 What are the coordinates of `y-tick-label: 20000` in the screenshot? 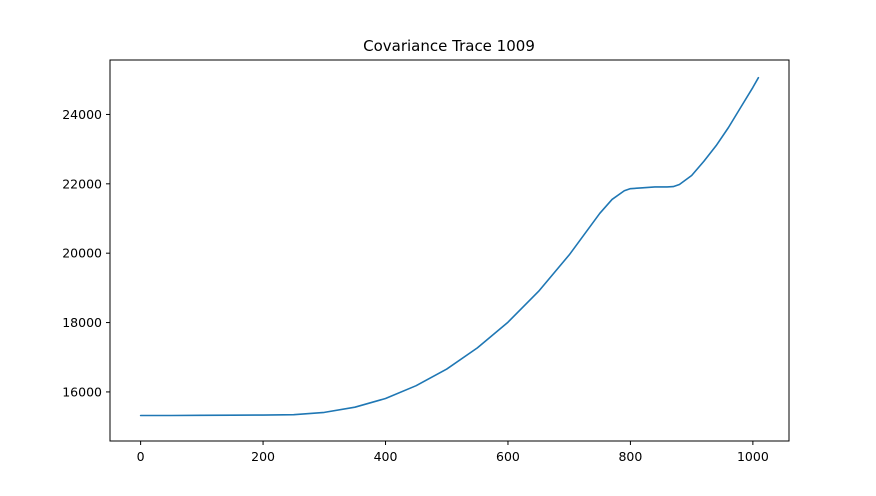 It's located at (82, 253).